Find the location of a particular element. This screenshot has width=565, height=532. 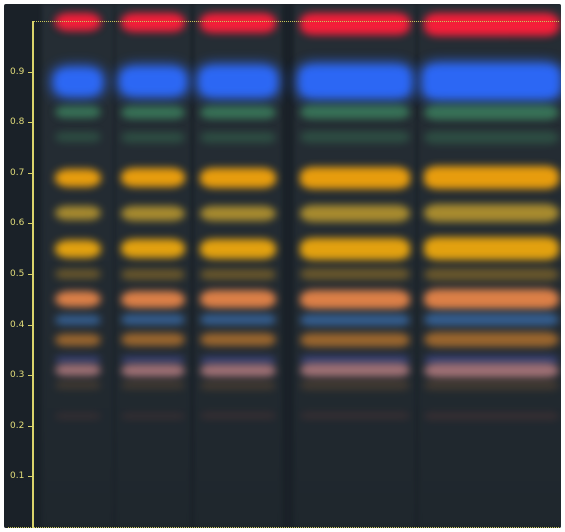

scale-tick-label: 0.7 is located at coordinates (17, 173).